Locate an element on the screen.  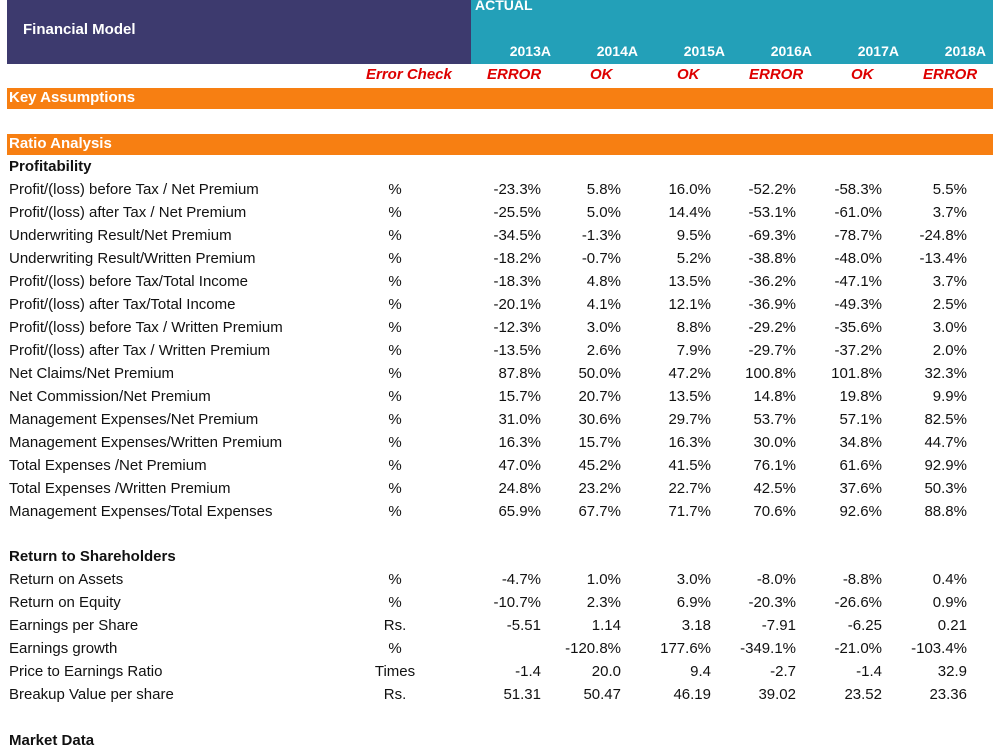
row-value: -21.0% is located at coordinates (858, 648).